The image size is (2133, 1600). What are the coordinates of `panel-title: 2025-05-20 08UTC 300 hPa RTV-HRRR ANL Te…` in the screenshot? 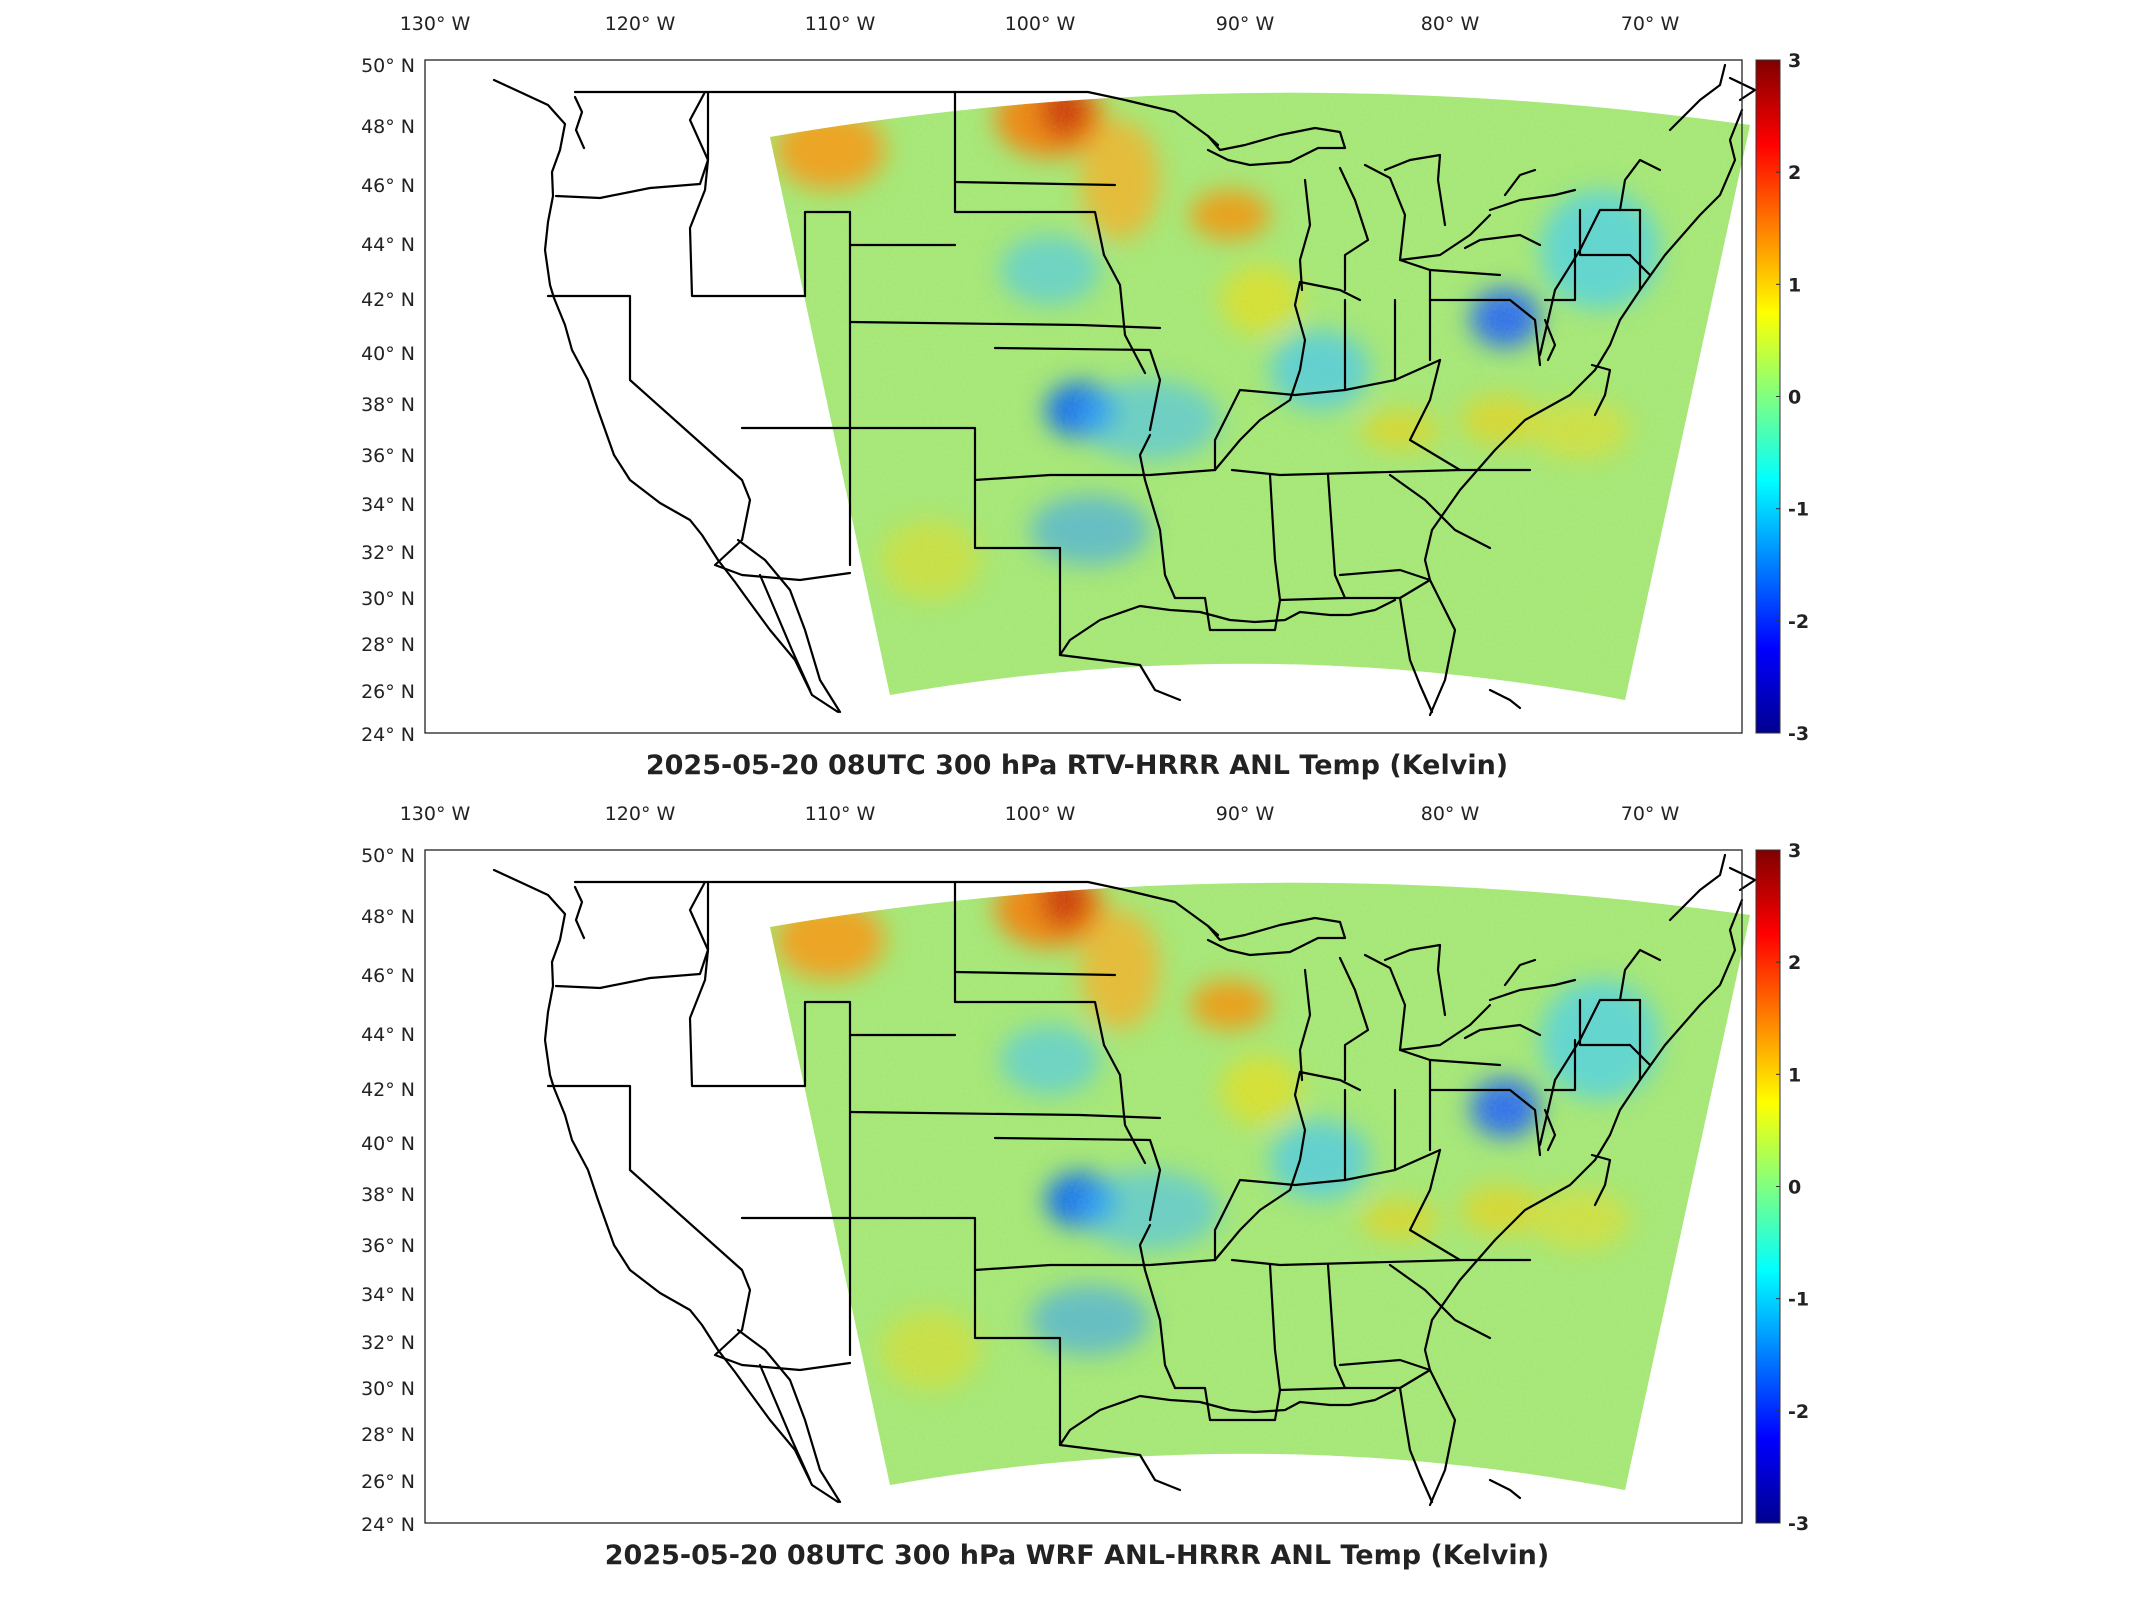 It's located at (1077, 765).